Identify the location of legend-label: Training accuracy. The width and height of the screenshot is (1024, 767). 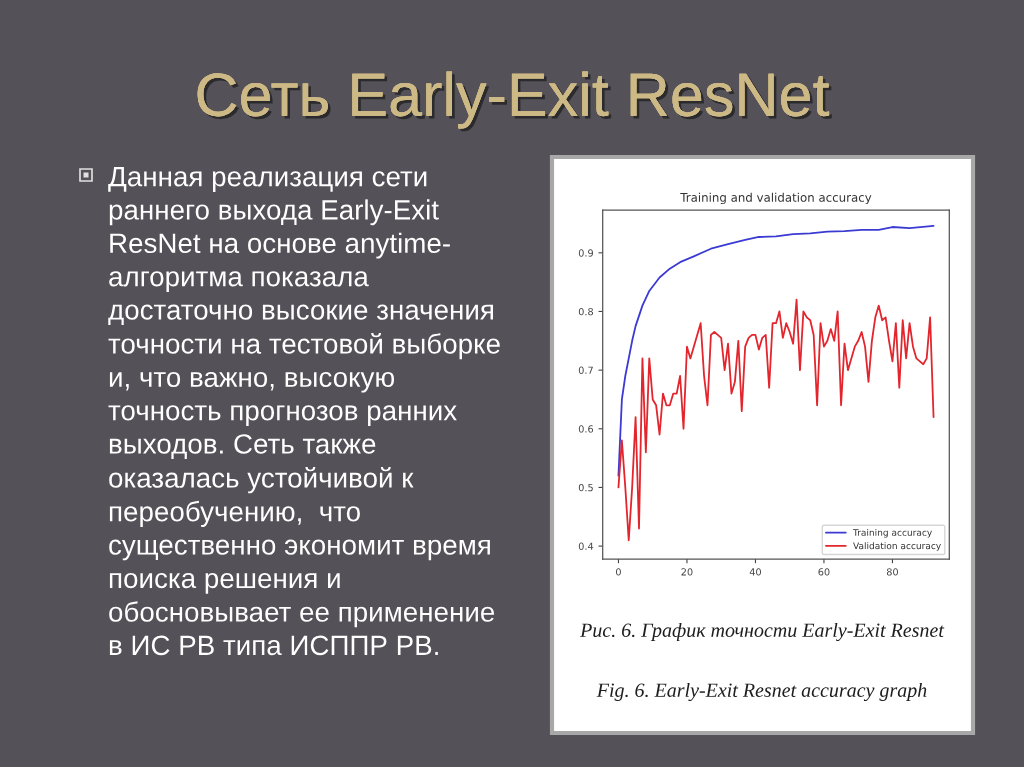
(892, 533).